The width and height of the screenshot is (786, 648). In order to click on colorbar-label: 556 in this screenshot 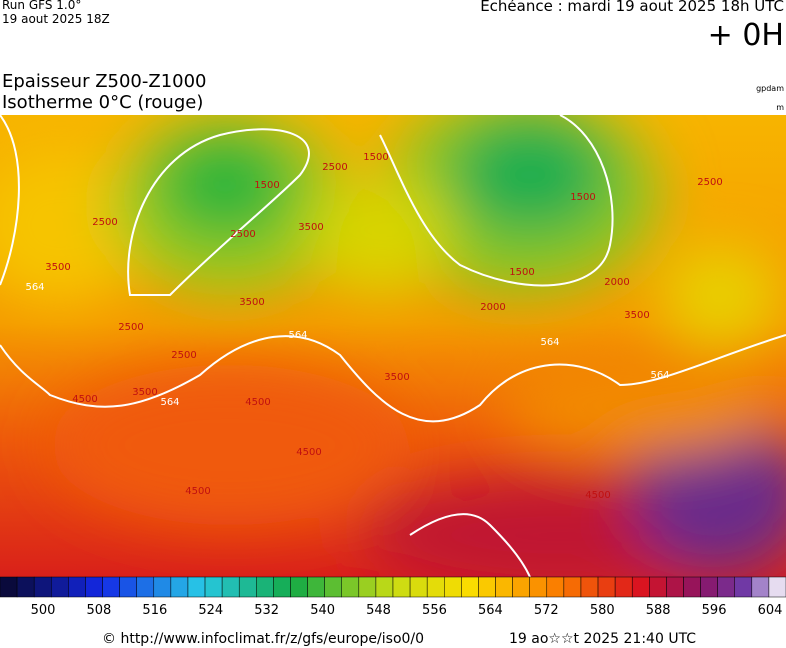, I will do `click(434, 610)`.